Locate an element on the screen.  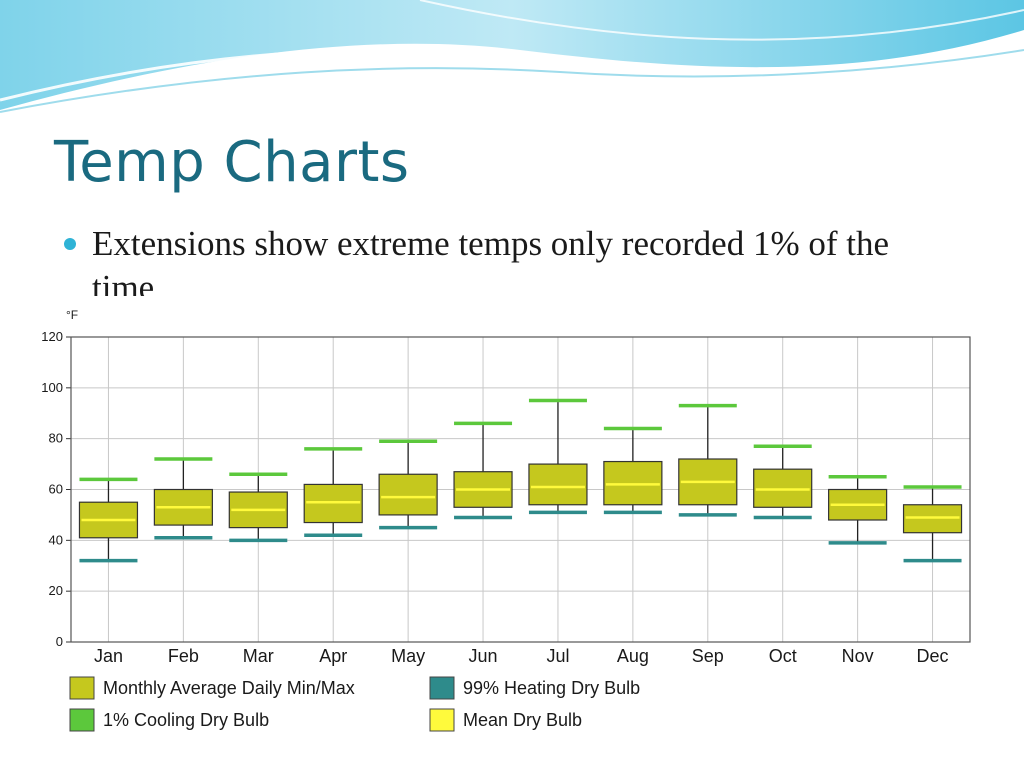
x-tick-label: Jul is located at coordinates (557, 656).